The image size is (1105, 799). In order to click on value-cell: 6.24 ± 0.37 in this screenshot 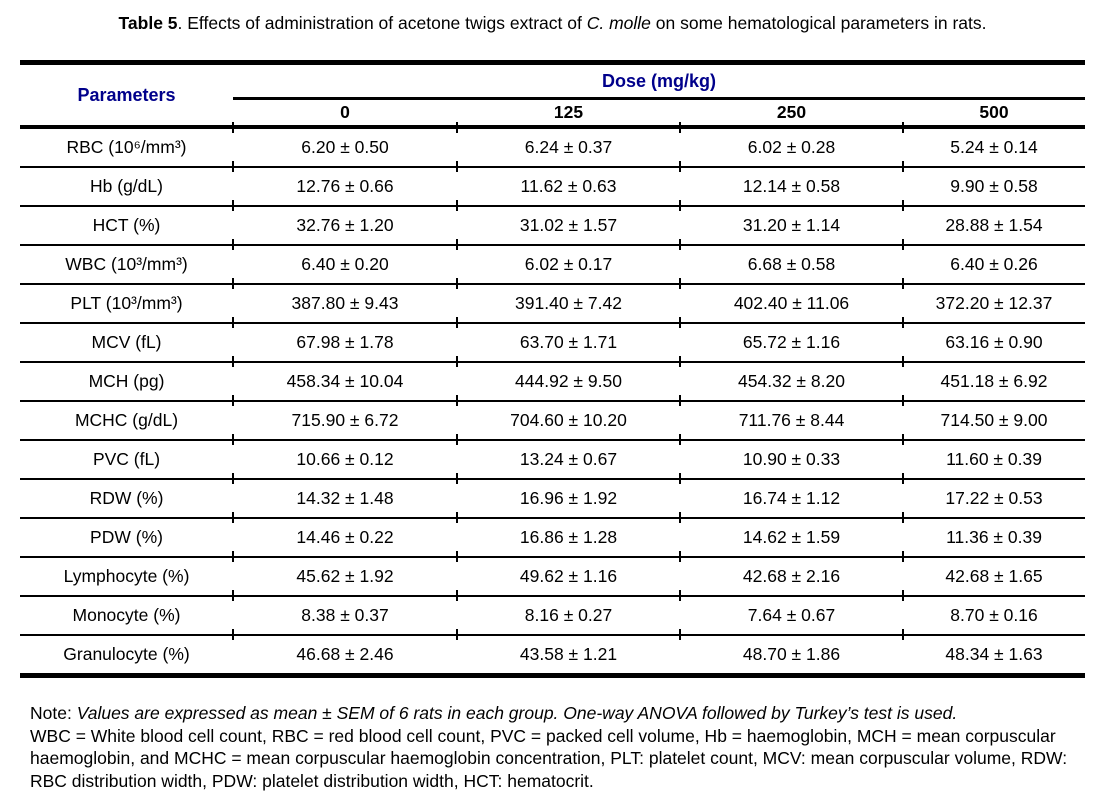, I will do `click(568, 144)`.